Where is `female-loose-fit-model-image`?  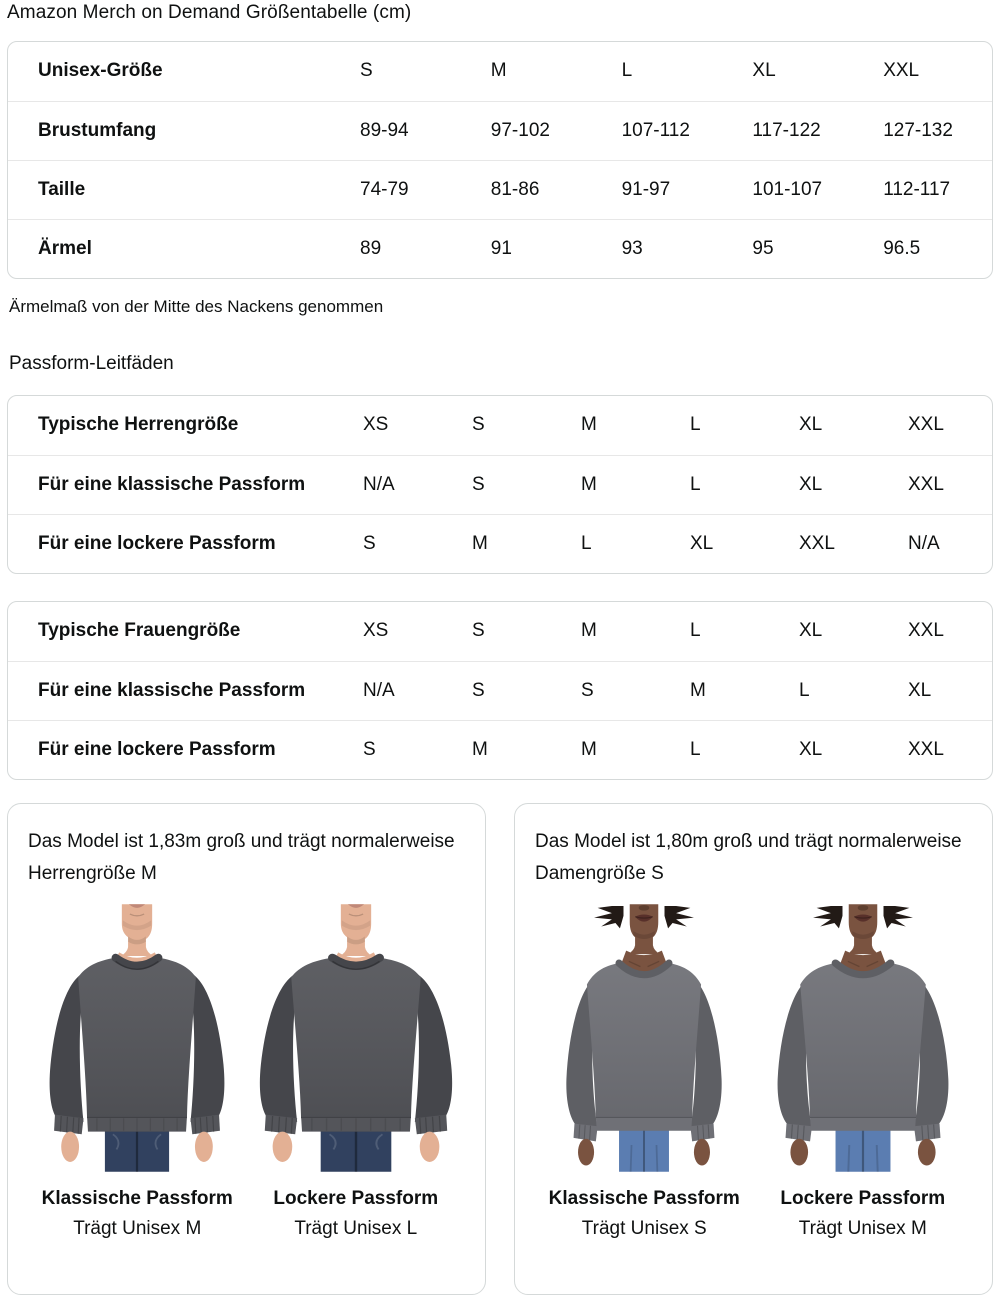 female-loose-fit-model-image is located at coordinates (863, 1038).